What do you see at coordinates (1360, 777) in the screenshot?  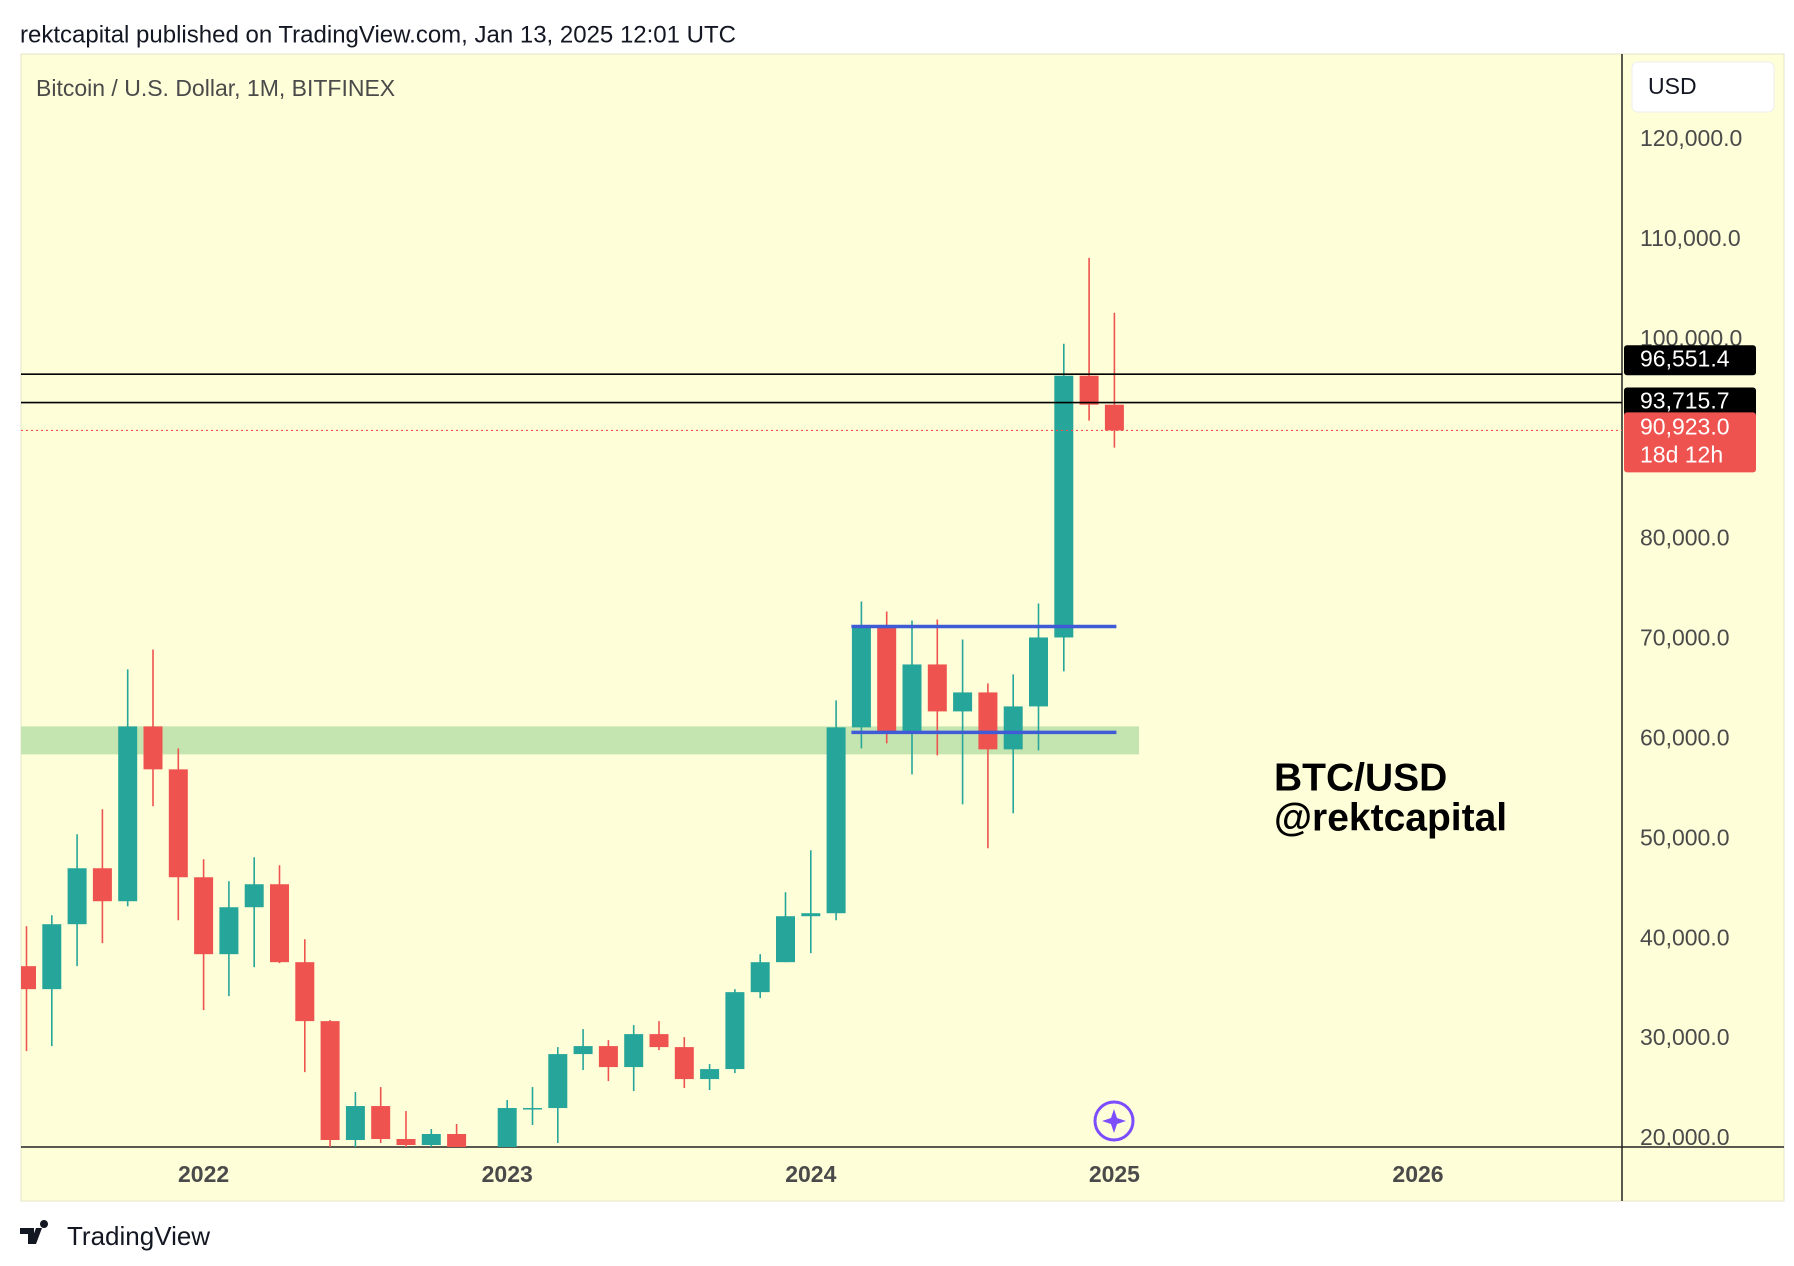 I see `annotation: BTC/USD` at bounding box center [1360, 777].